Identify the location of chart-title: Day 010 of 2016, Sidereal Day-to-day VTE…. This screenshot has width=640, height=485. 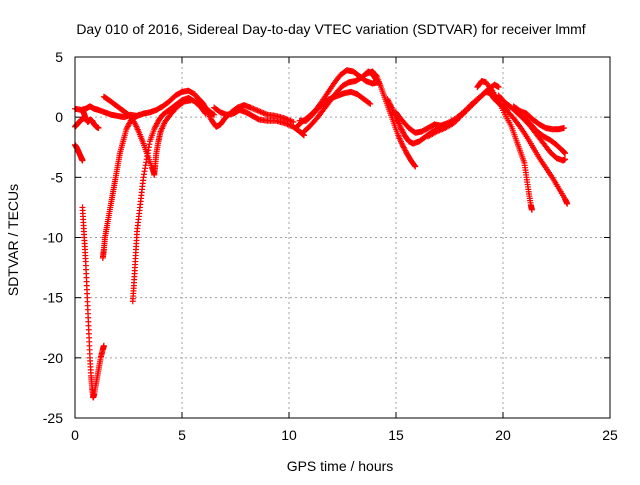
(330, 29).